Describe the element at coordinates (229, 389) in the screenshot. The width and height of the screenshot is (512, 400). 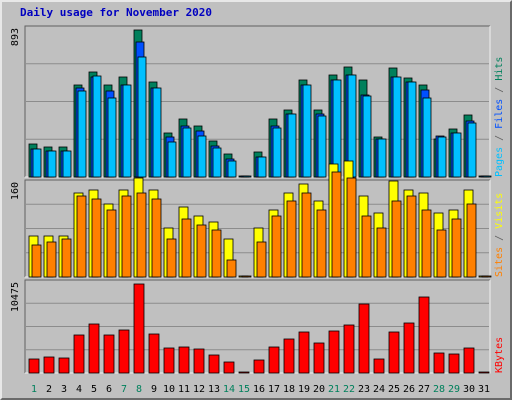
I see `day-label-14: 14` at that location.